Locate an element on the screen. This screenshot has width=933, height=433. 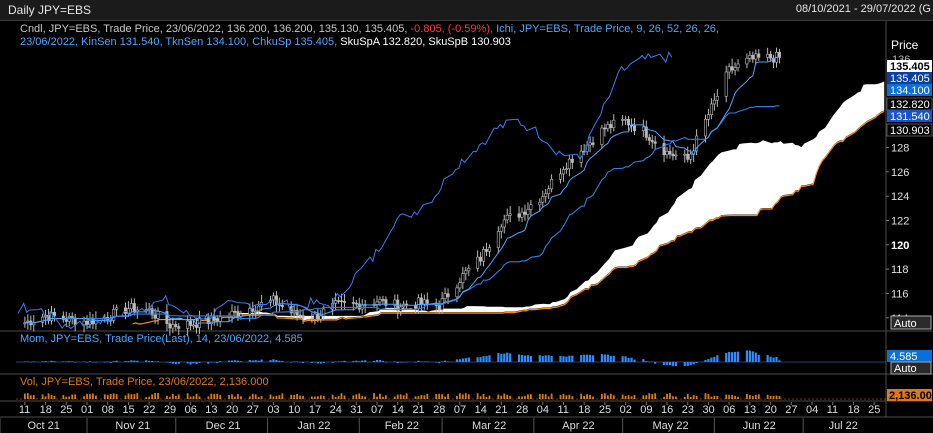
ichimoku-span-legend: SkuSpA 132.820, SkuSpB 130.903 is located at coordinates (425, 42).